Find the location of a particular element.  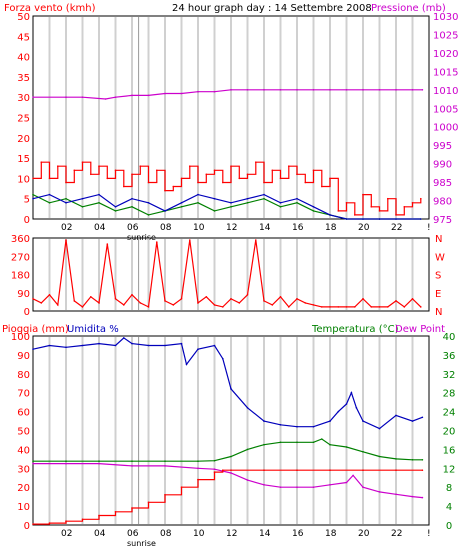

y-tick-label-pressure: 1010 is located at coordinates (445, 91).